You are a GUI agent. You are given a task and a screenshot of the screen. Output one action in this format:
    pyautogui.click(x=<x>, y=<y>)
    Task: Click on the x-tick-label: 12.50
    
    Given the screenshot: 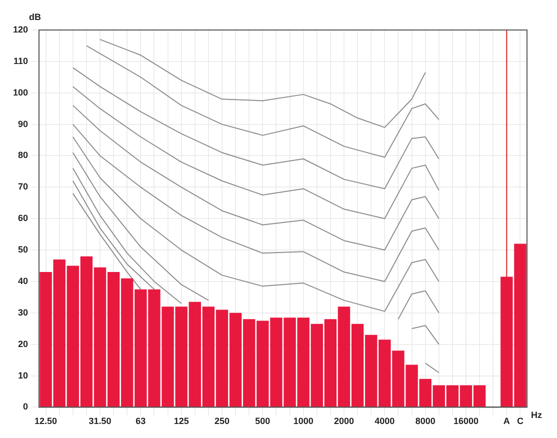 What is the action you would take?
    pyautogui.click(x=46, y=421)
    